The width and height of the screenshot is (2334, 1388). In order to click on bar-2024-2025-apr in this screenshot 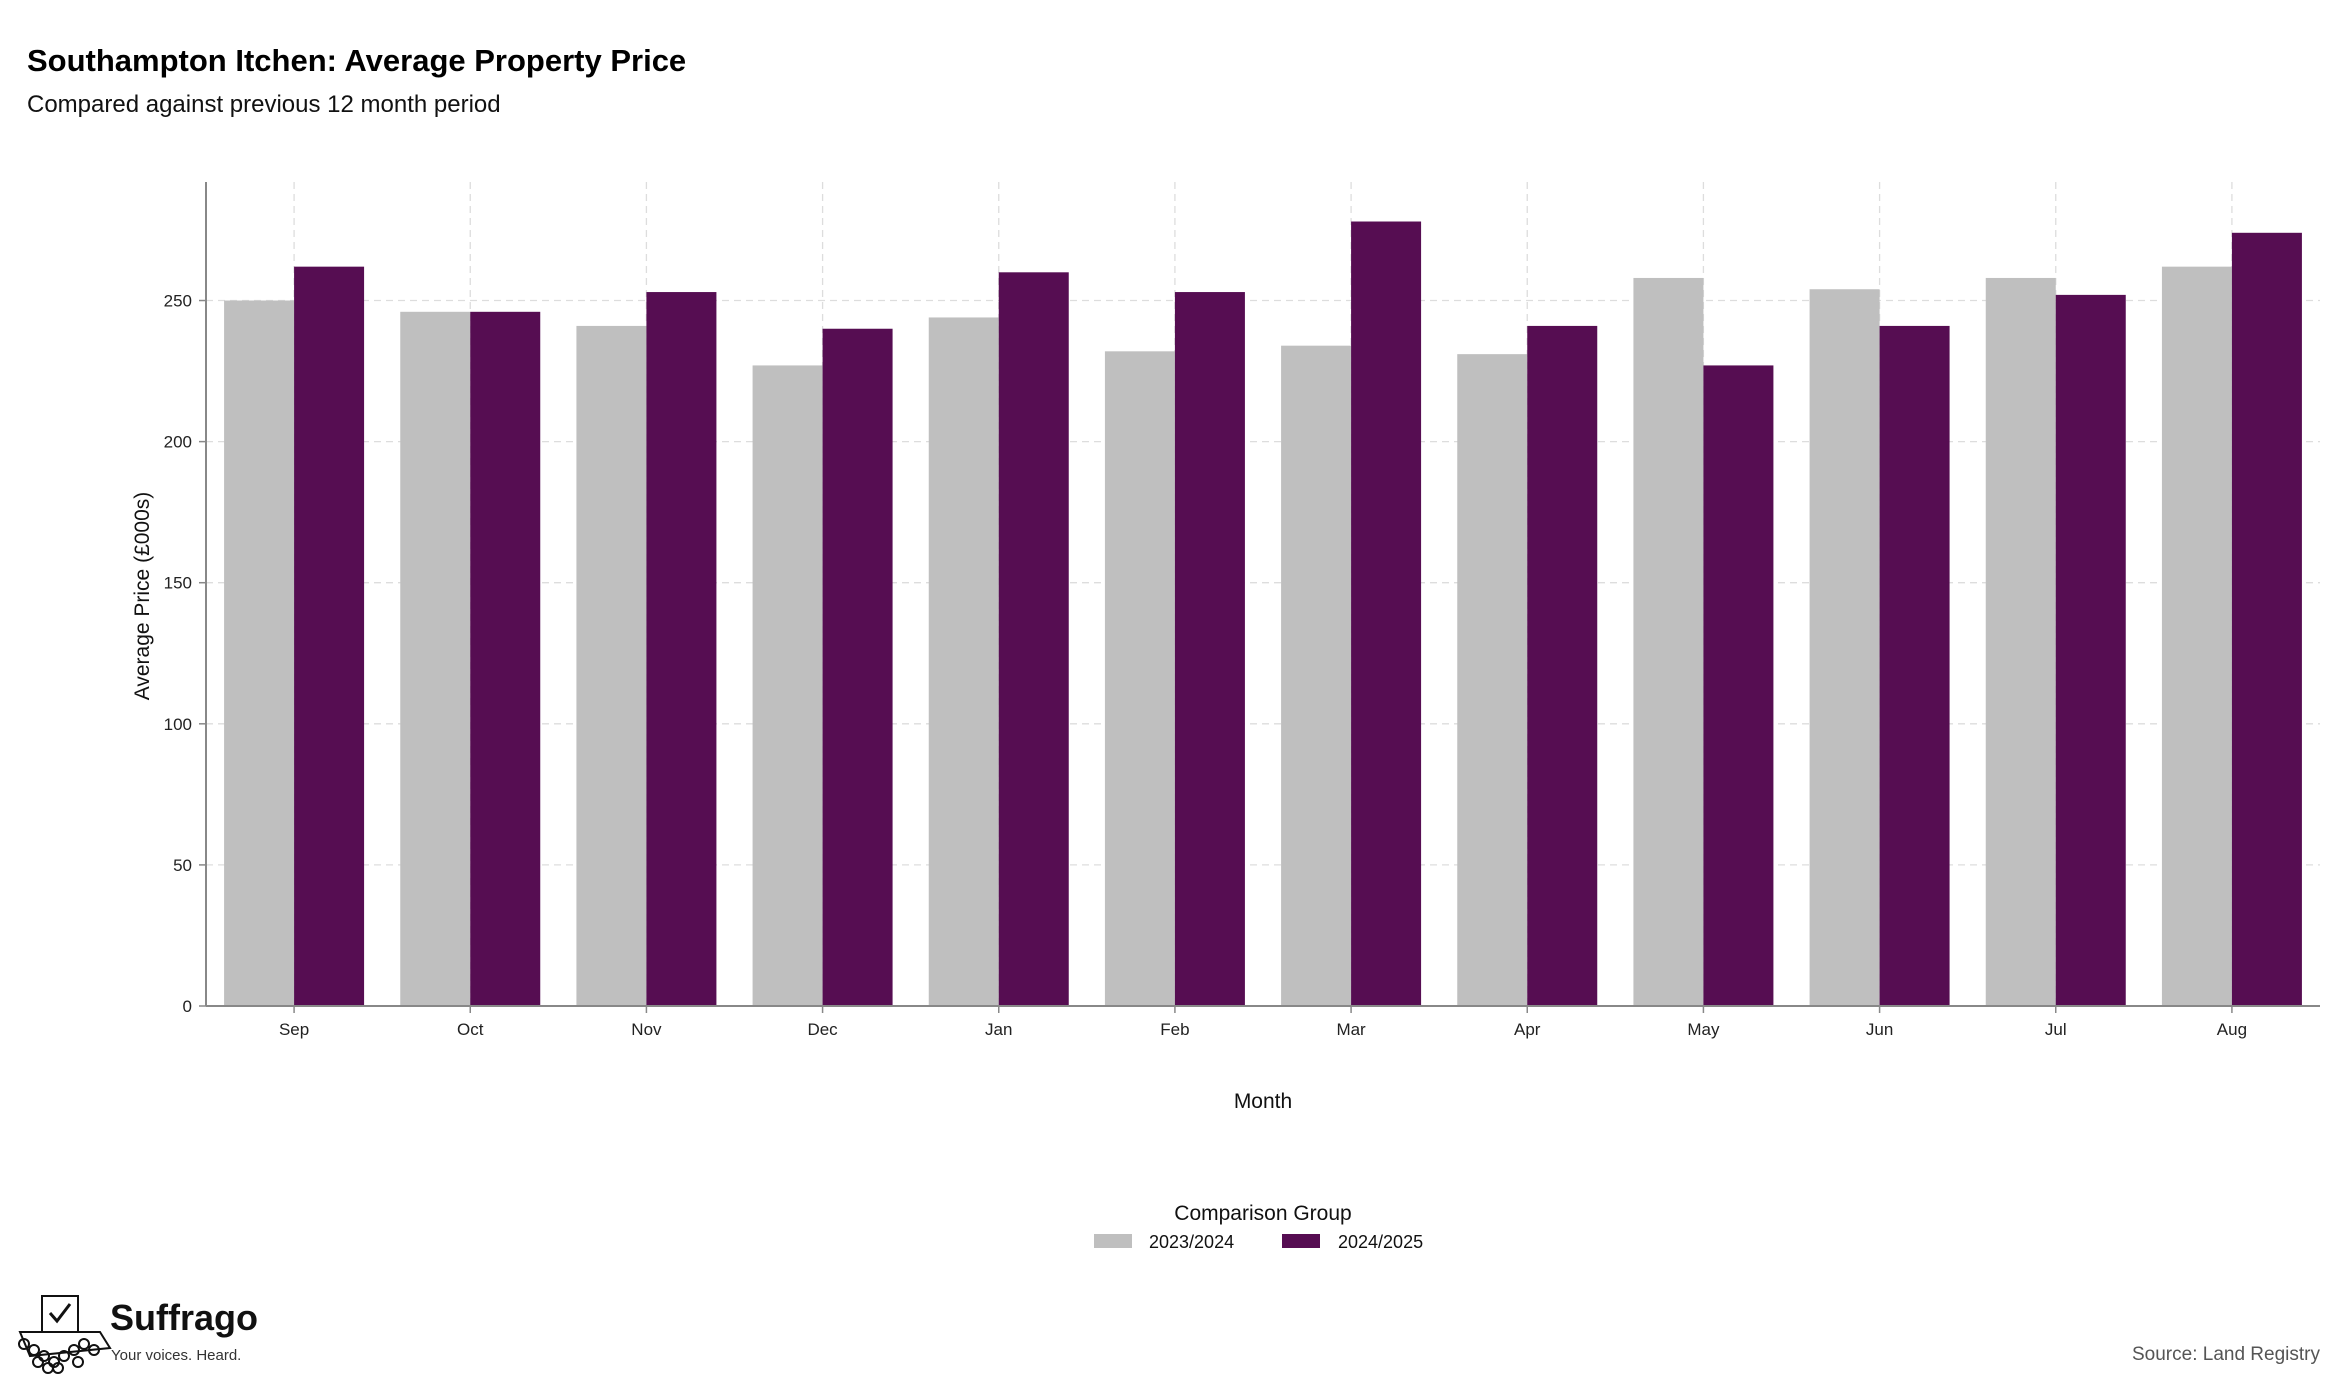, I will do `click(1562, 665)`.